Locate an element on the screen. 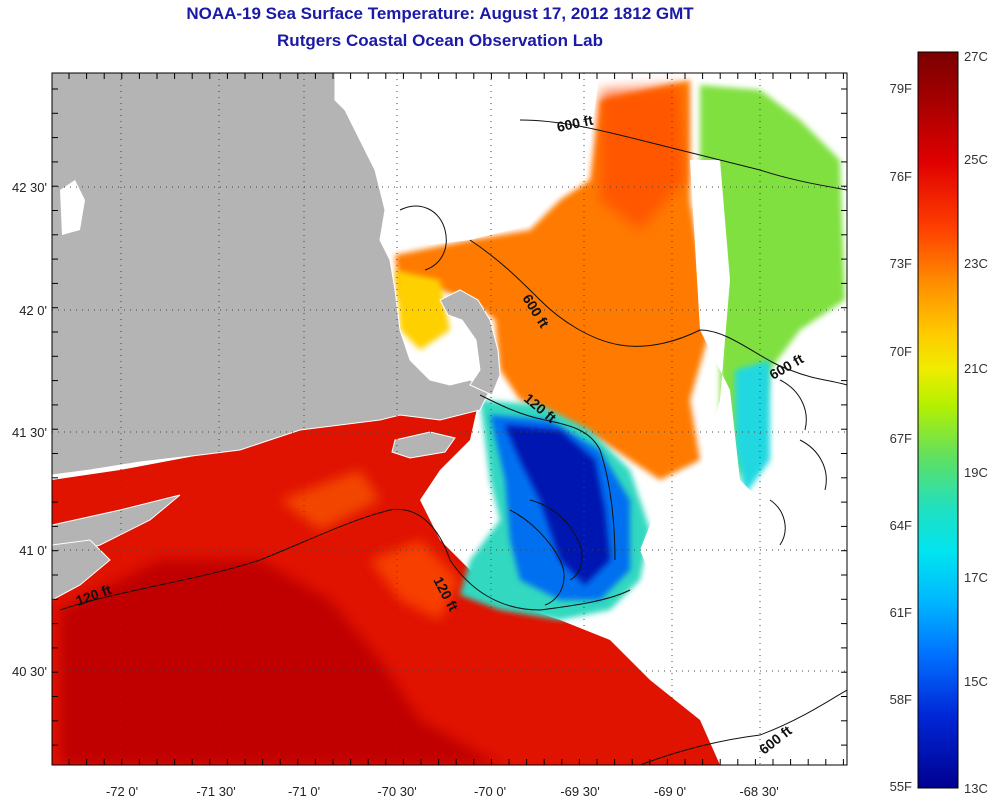 The height and width of the screenshot is (802, 1000). contour-120ft-cape is located at coordinates (547, 477).